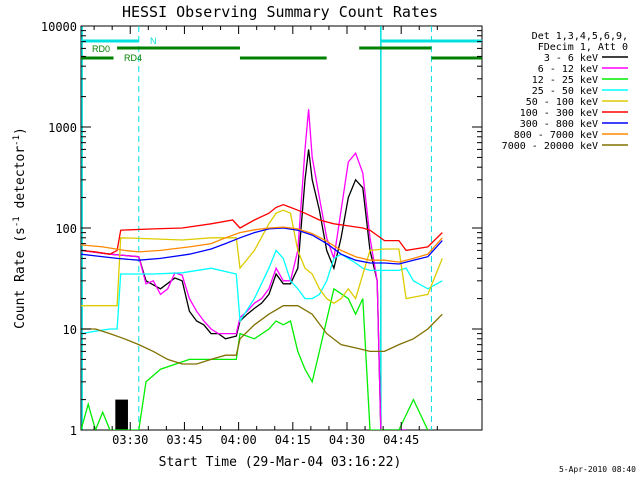 Image resolution: width=640 pixels, height=480 pixels. Describe the element at coordinates (580, 36) in the screenshot. I see `legend-header-0: Det 1,3,4,5,6,9,` at that location.